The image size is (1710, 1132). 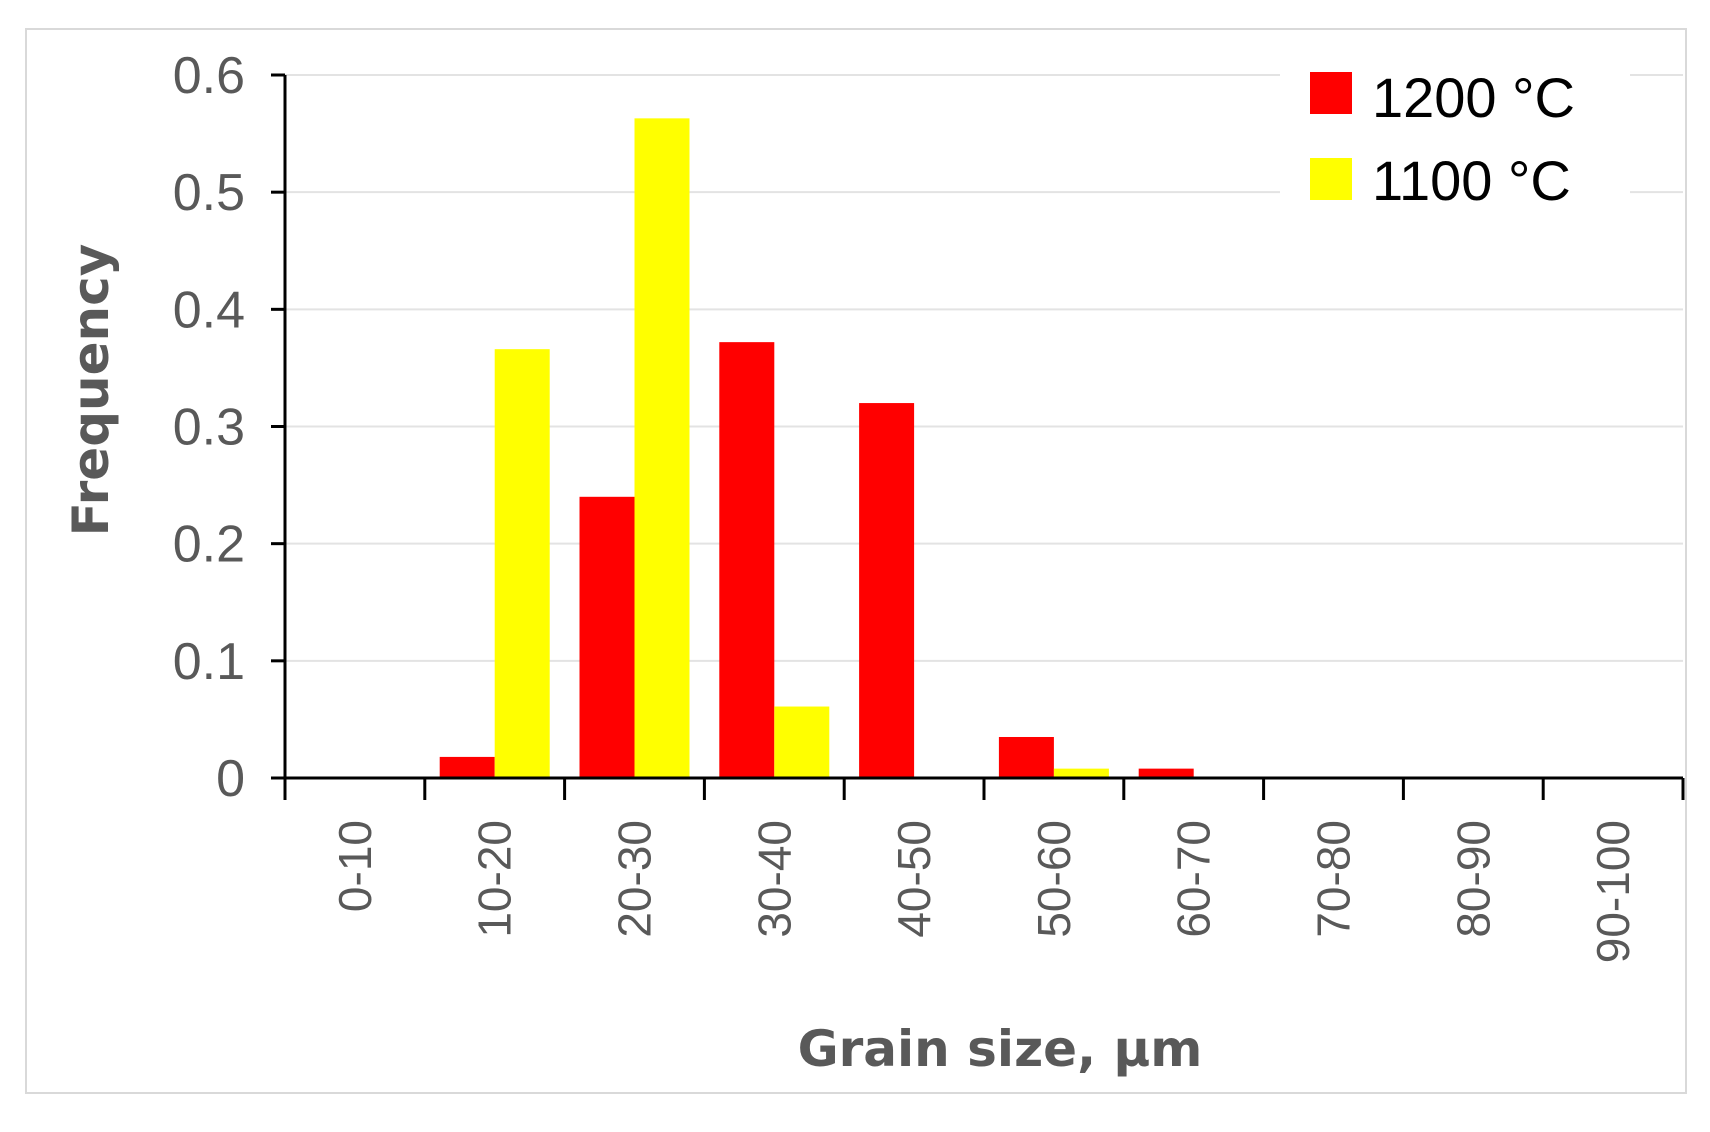 What do you see at coordinates (209, 76) in the screenshot?
I see `y-tick-label-0.6: 0.6` at bounding box center [209, 76].